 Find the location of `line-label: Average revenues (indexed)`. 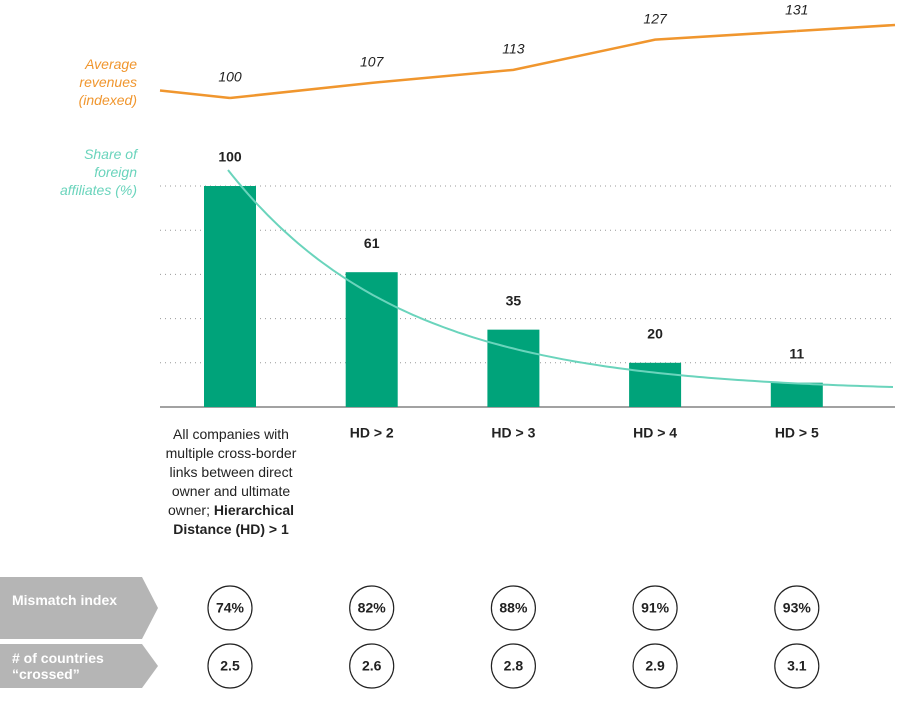

line-label: Average revenues (indexed) is located at coordinates (107, 82).